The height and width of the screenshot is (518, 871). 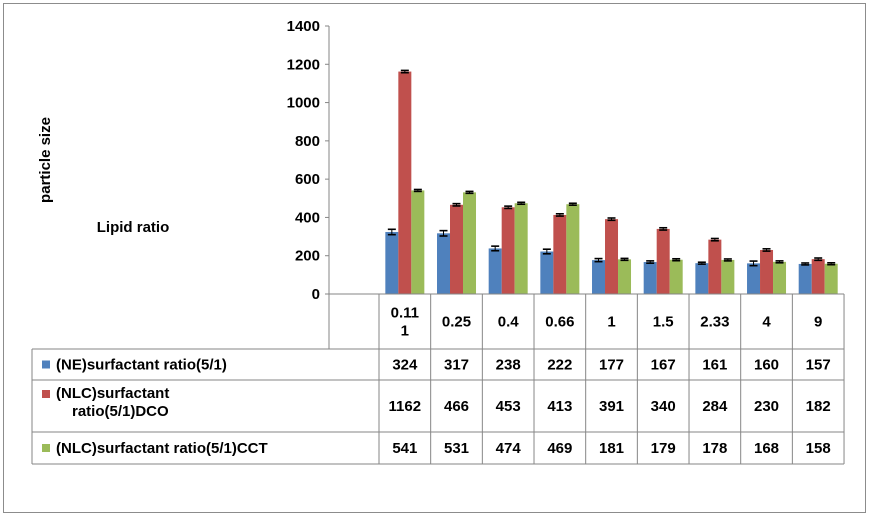 What do you see at coordinates (405, 365) in the screenshot?
I see `table-cell: 324` at bounding box center [405, 365].